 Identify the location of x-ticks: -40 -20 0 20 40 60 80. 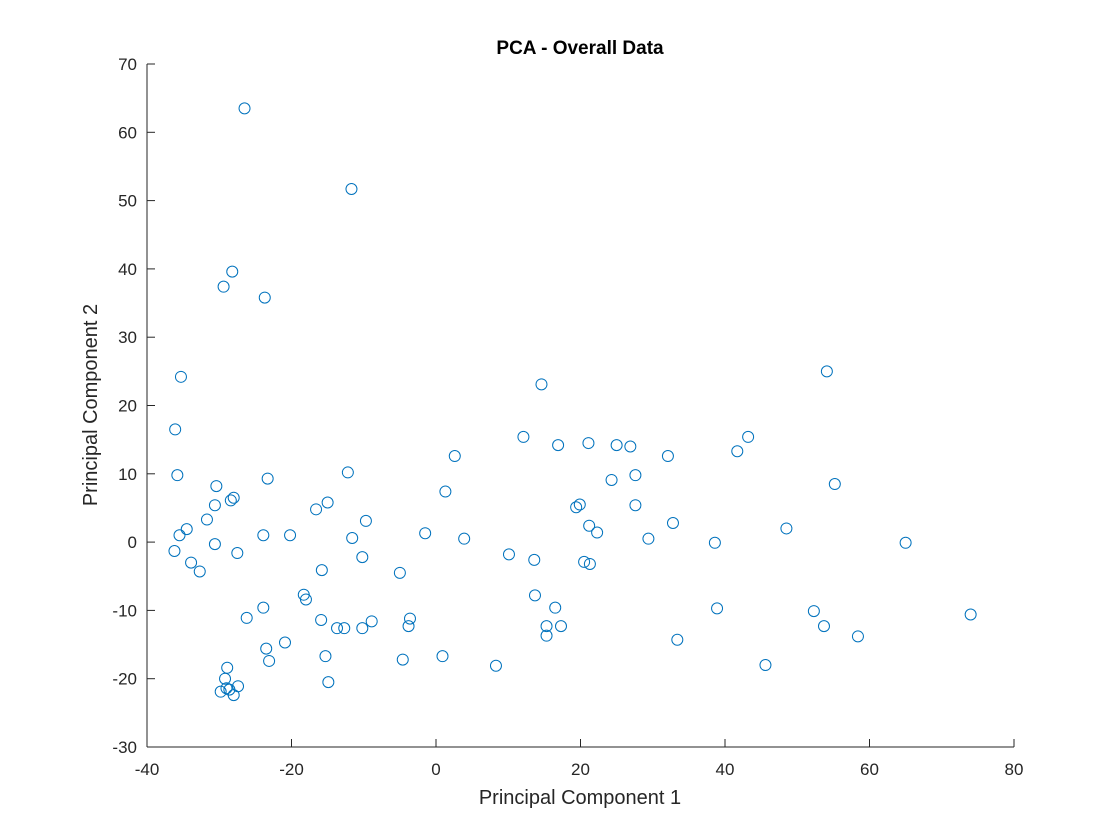
(579, 759).